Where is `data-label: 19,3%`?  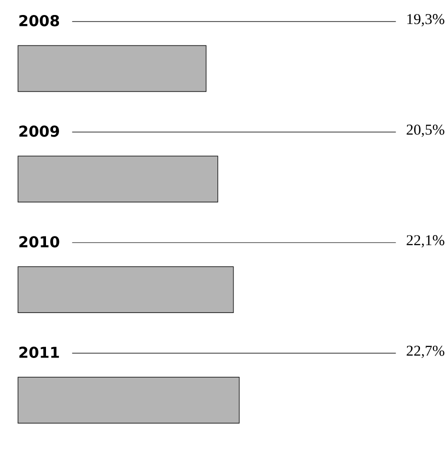
data-label: 19,3% is located at coordinates (425, 20).